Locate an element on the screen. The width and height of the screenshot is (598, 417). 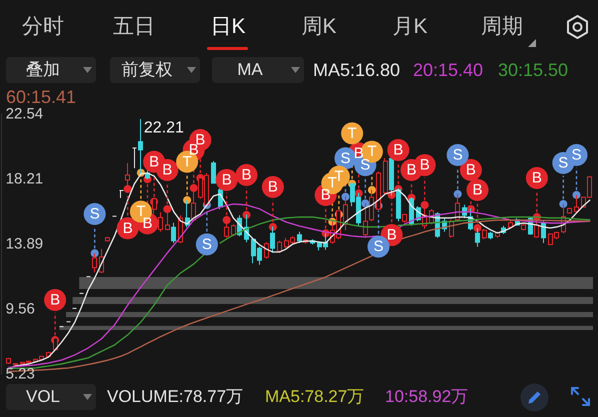
y-tick-label: 18.21 is located at coordinates (25, 179).